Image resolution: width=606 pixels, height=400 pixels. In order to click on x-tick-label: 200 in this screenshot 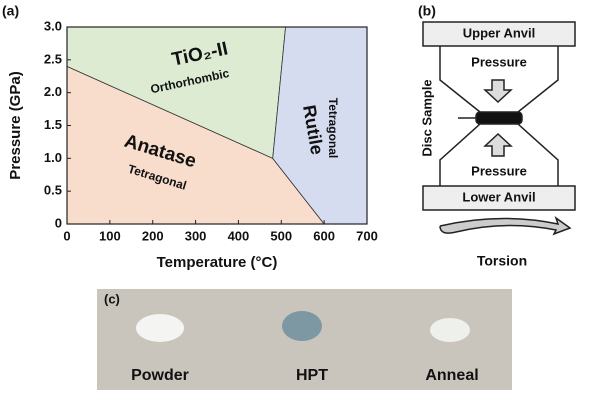, I will do `click(153, 235)`.